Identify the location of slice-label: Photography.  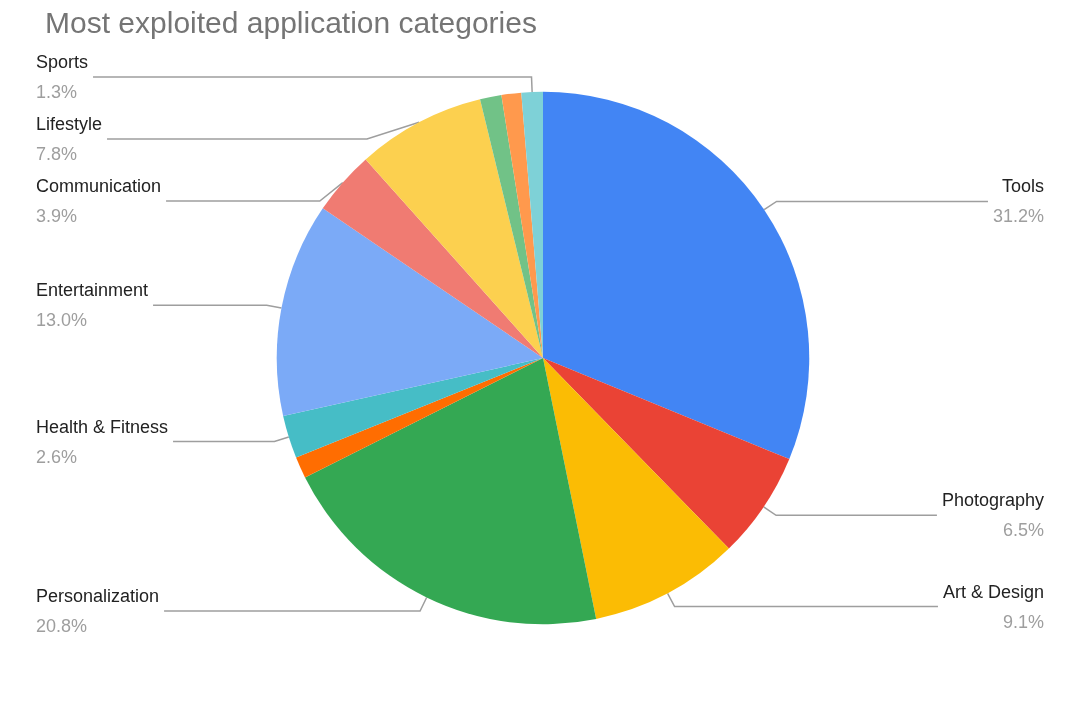
(992, 500).